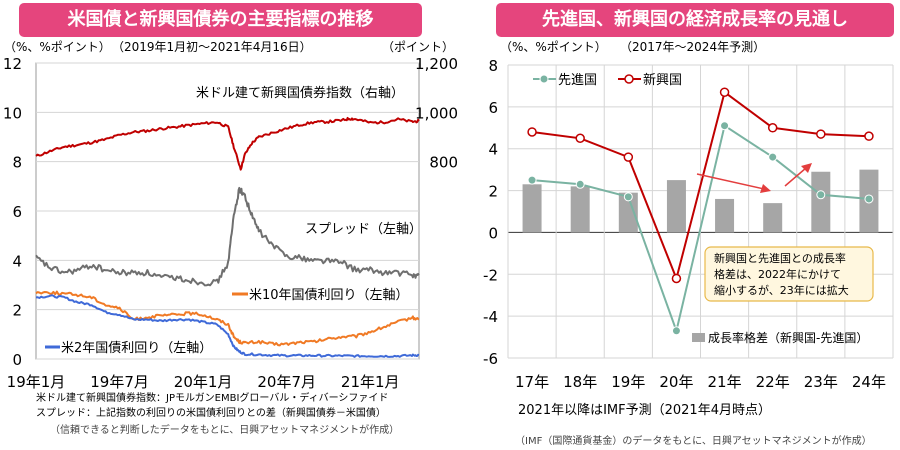  What do you see at coordinates (765, 188) in the screenshot?
I see `trend-arrow-down-head` at bounding box center [765, 188].